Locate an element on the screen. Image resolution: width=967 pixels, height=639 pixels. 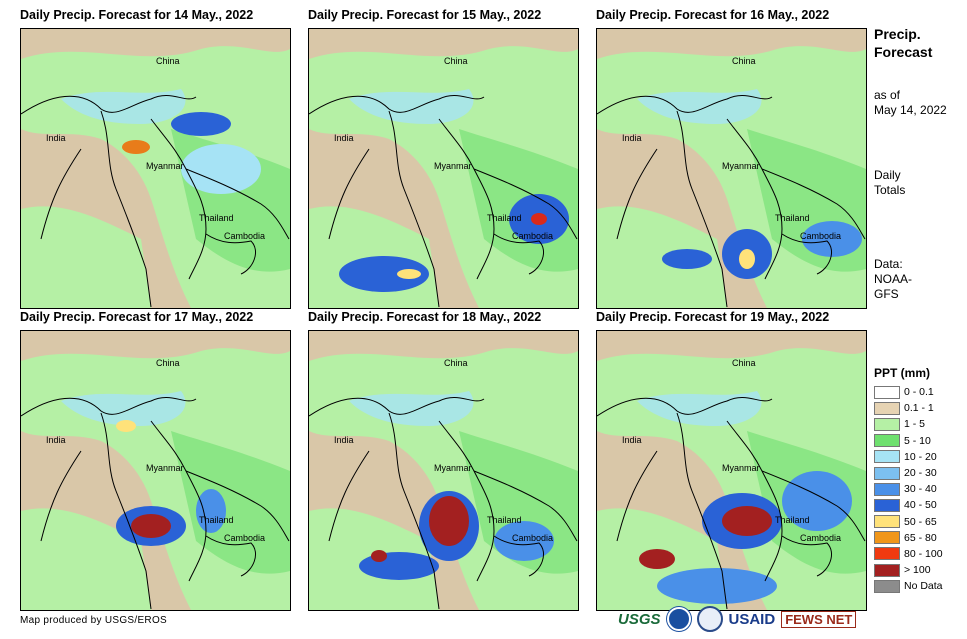
noaa-logo-icon is located at coordinates (678, 619).